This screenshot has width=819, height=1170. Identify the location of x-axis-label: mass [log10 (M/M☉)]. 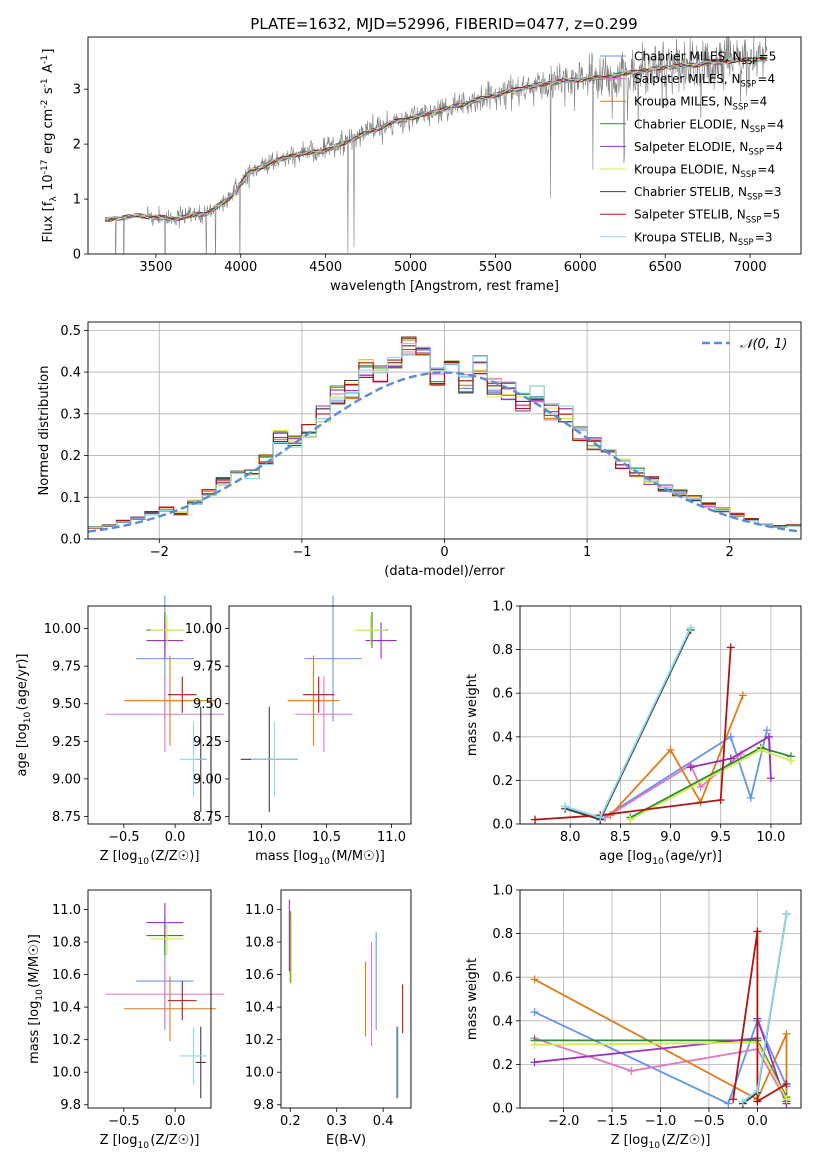
(320, 858).